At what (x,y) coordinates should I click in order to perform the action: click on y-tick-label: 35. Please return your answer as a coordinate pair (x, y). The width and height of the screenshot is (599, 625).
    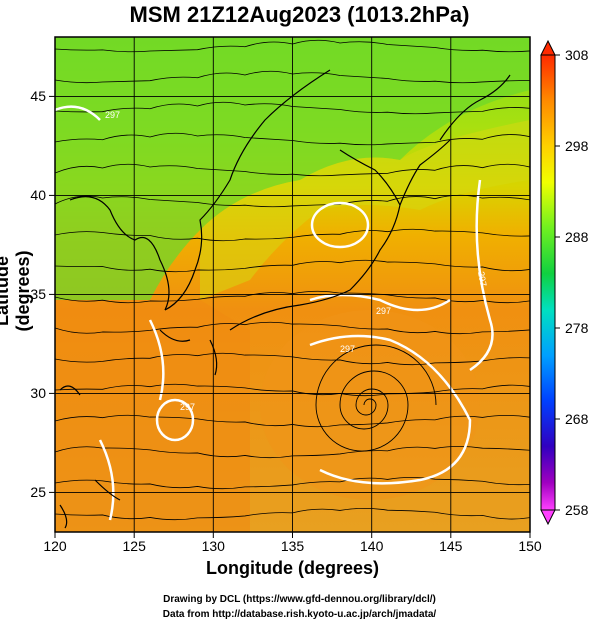
    Looking at the image, I should click on (38, 294).